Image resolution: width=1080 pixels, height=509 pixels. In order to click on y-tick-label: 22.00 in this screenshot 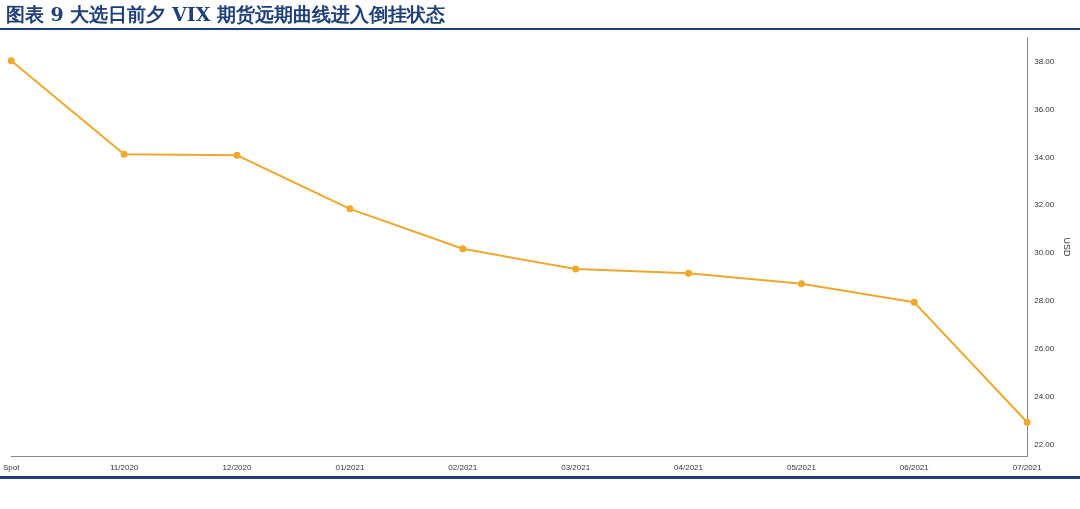, I will do `click(1044, 444)`.